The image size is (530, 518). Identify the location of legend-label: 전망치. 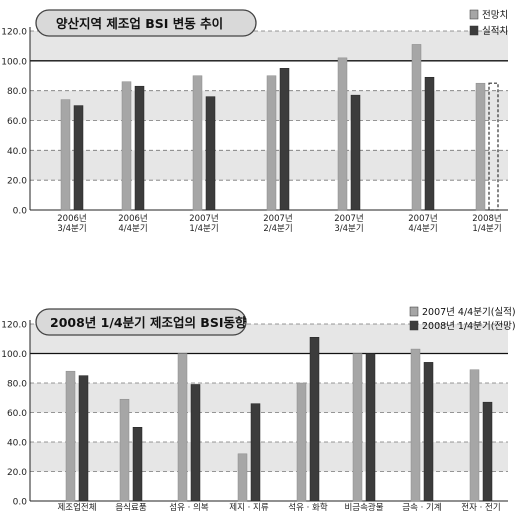
(495, 15).